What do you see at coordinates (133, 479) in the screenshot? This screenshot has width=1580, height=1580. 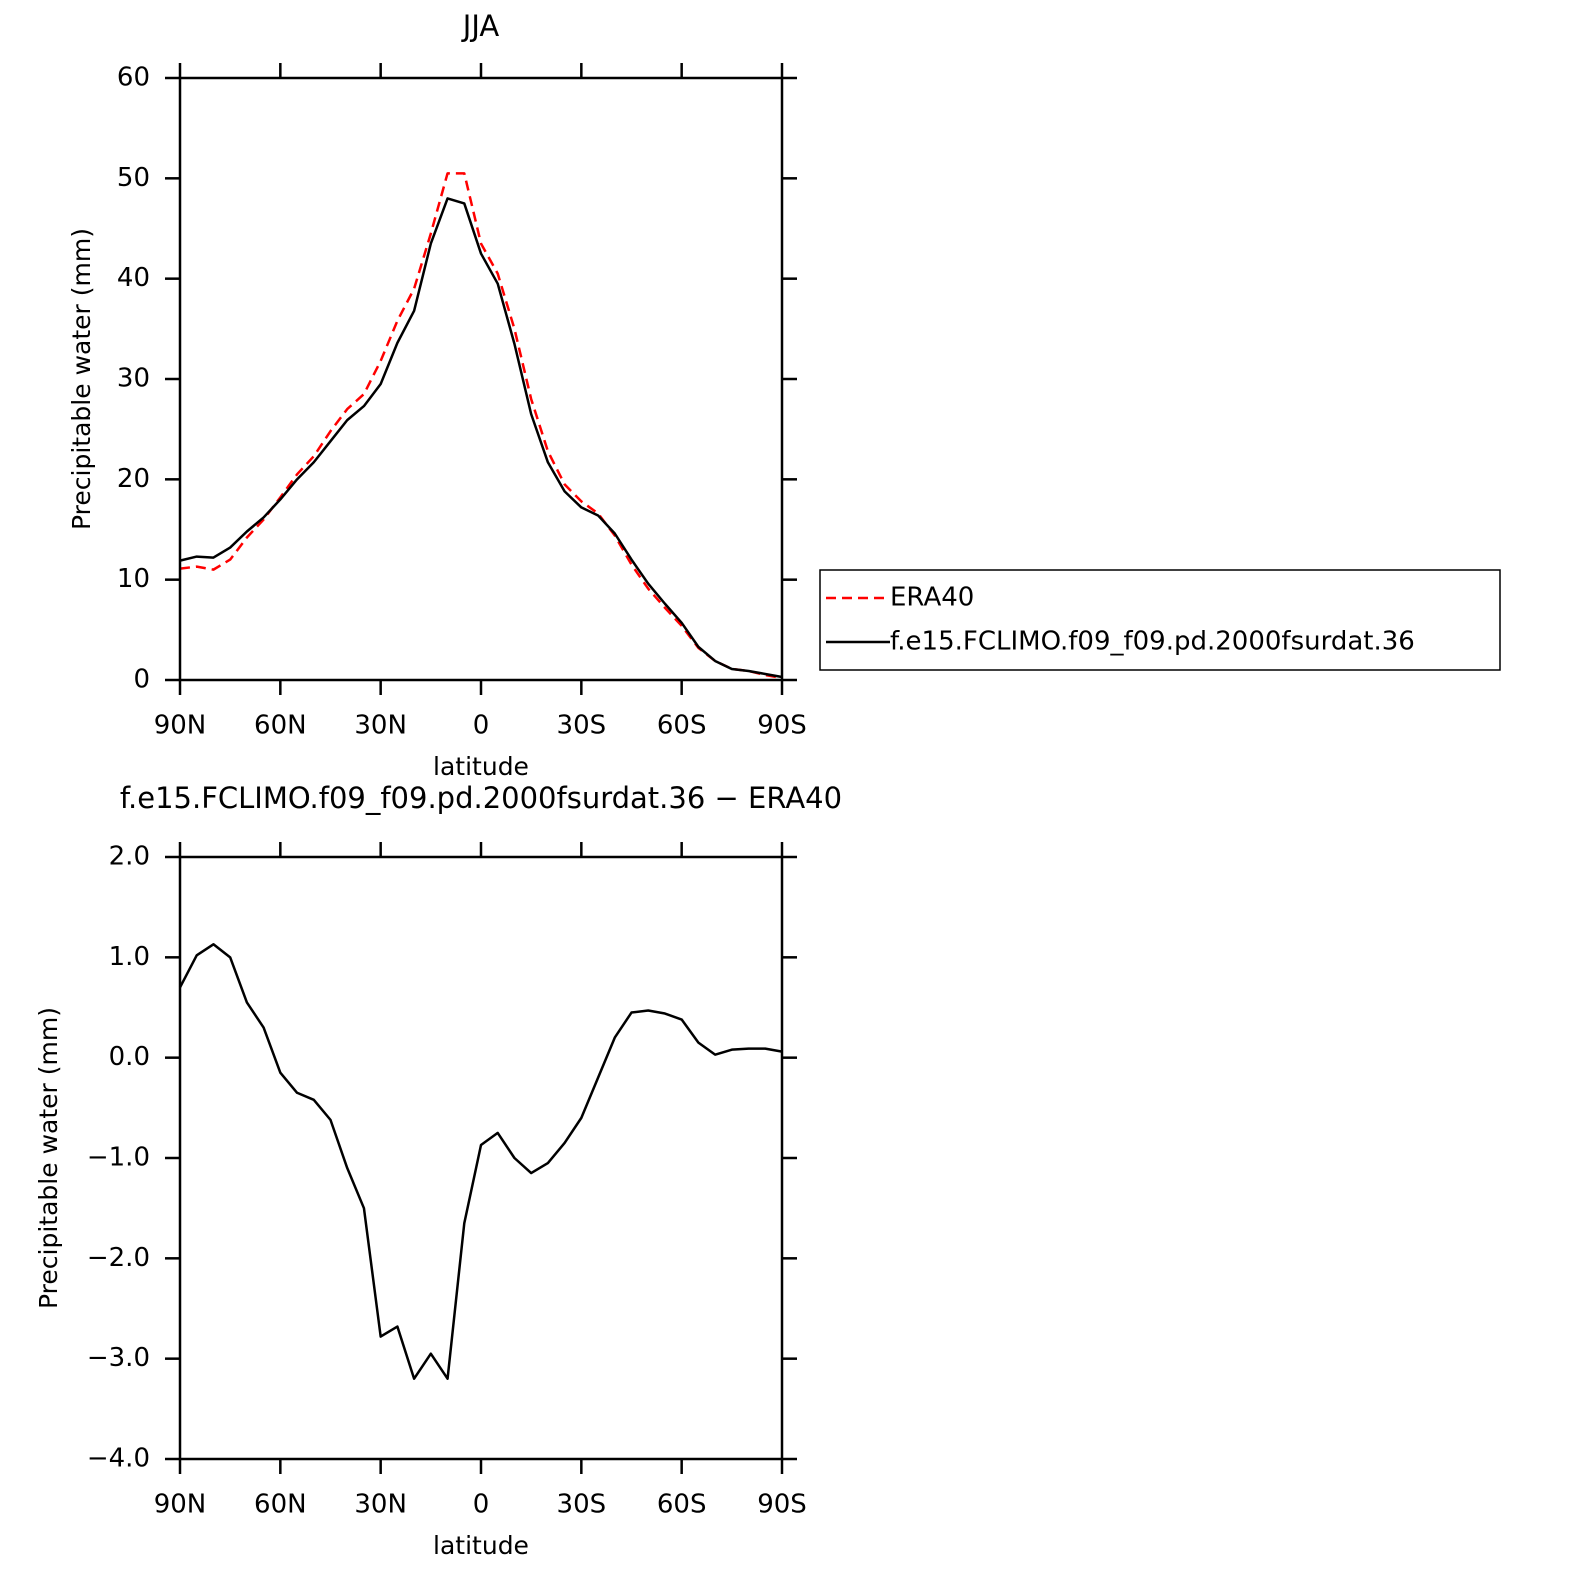 I see `y-tick-label: 20` at bounding box center [133, 479].